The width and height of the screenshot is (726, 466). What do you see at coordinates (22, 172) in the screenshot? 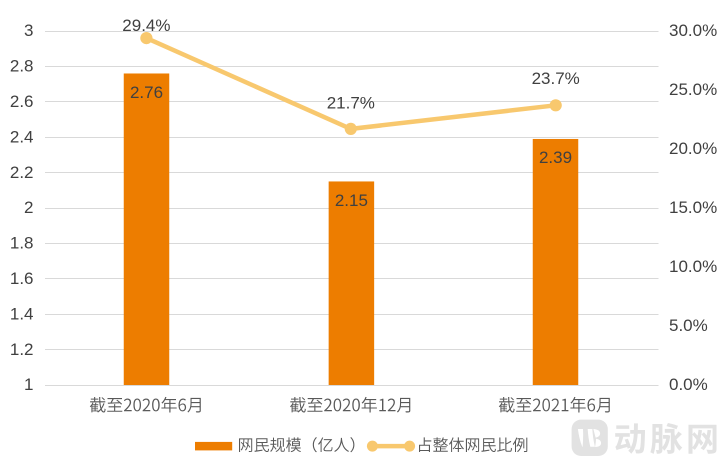
I see `svg-text: 2.2` at bounding box center [22, 172].